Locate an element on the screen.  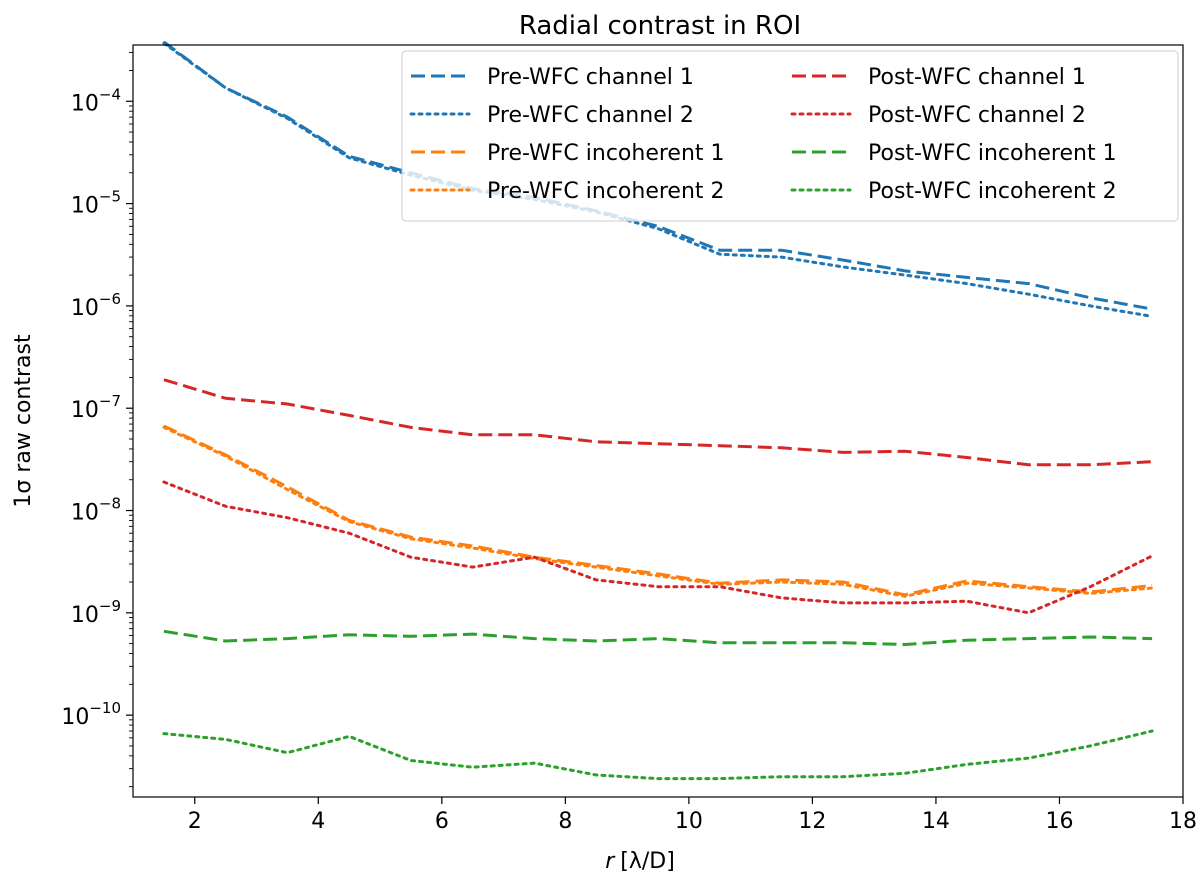
y-tick-label: 10⁻⁵ is located at coordinates (96, 203).